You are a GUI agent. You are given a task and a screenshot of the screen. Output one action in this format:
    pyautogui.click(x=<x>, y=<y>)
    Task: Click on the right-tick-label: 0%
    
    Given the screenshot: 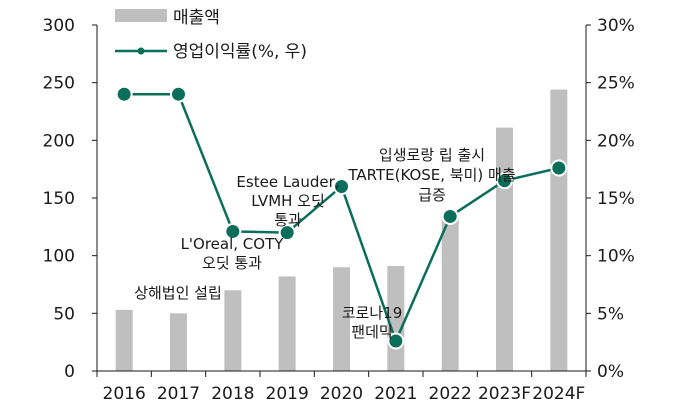 What is the action you would take?
    pyautogui.click(x=610, y=372)
    